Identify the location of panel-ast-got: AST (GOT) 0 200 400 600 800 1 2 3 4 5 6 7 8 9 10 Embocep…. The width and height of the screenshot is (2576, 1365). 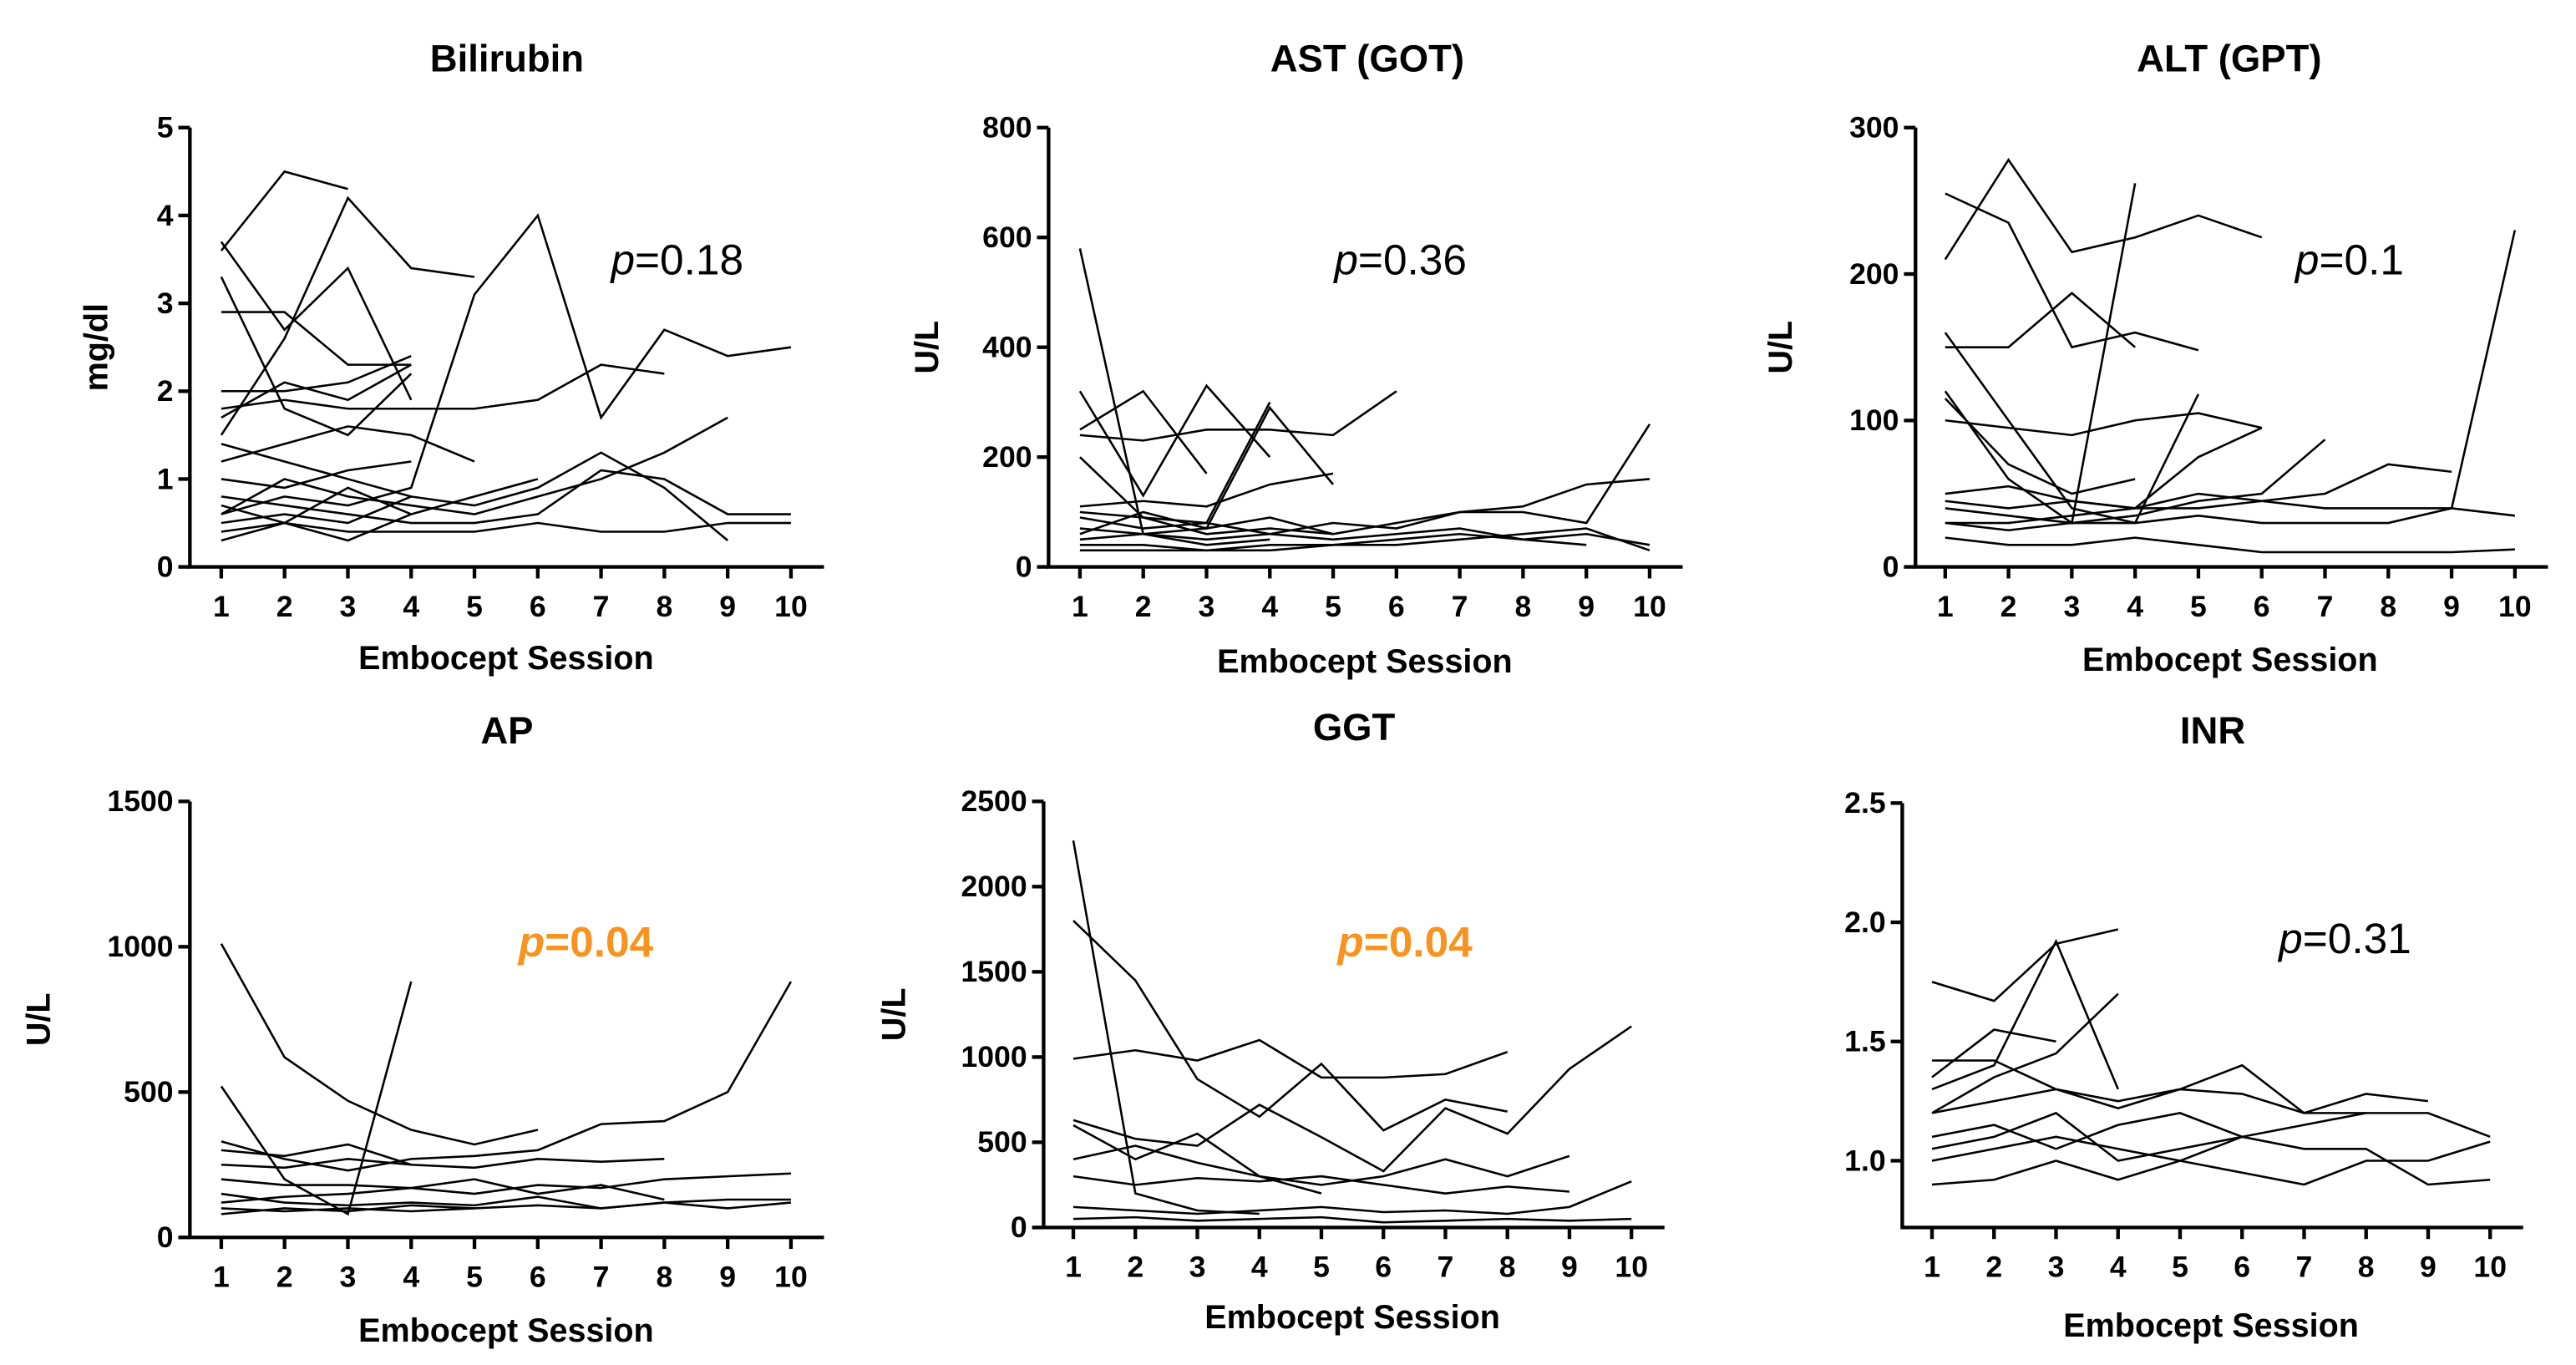
(1296, 359).